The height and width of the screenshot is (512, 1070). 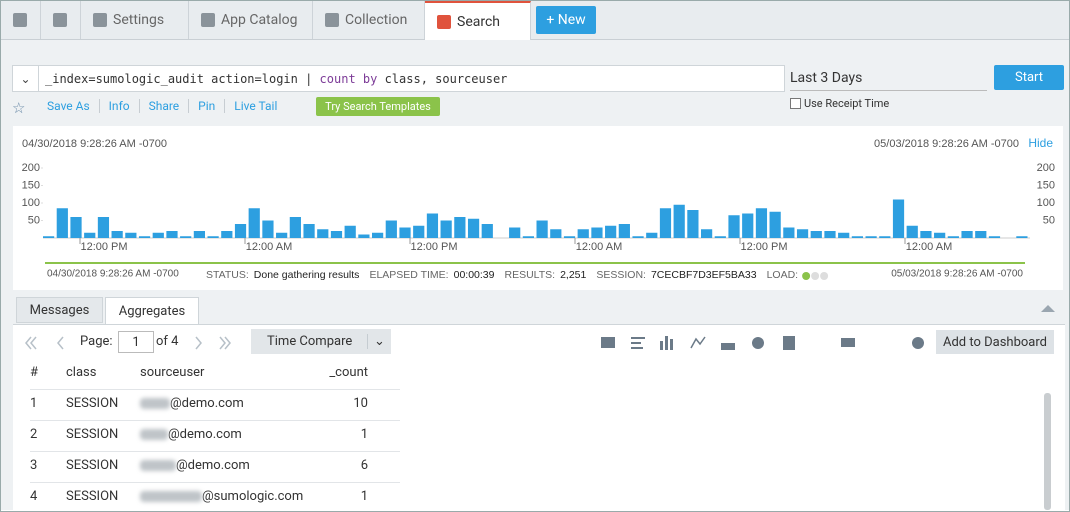 I want to click on search-action: Info, so click(x=118, y=106).